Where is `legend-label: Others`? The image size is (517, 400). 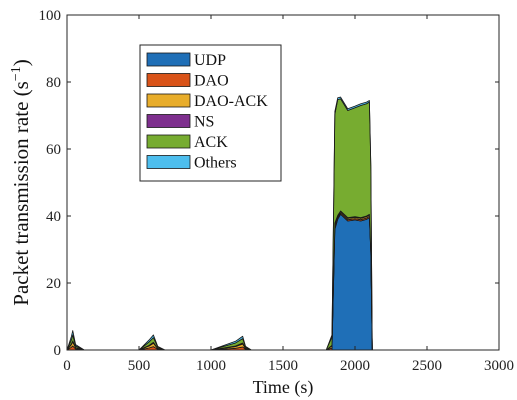
legend-label: Others is located at coordinates (215, 163).